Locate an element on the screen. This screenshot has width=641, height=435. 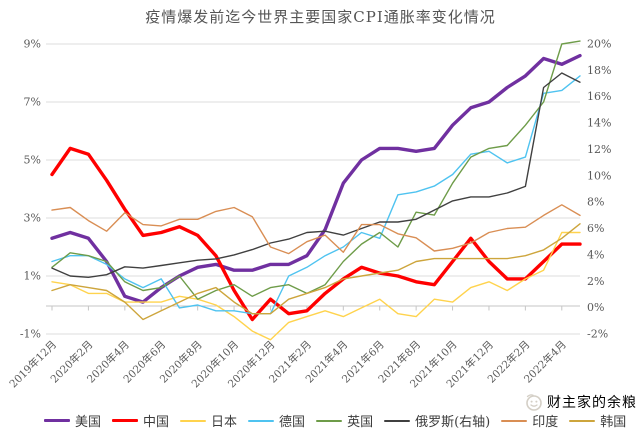
smiley-face-icon is located at coordinates (534, 402).